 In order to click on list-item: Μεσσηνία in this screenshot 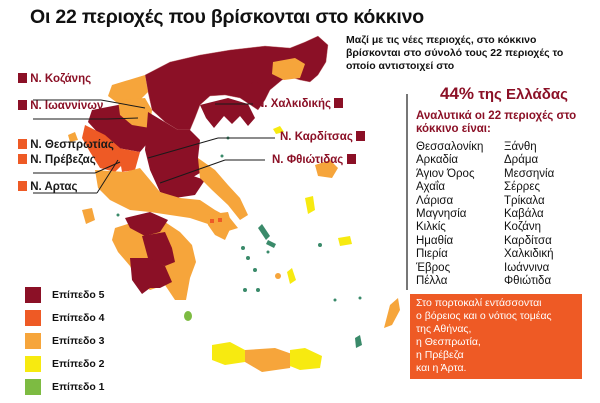, I will do `click(529, 173)`.